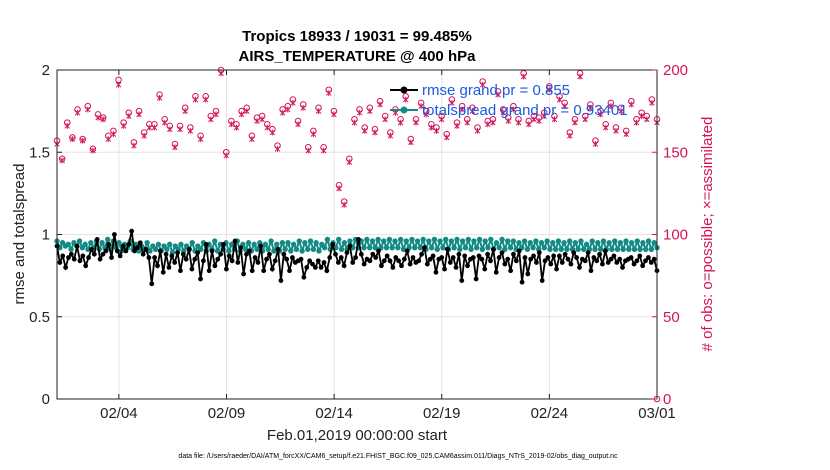 The image size is (830, 470). I want to click on legend-rmse-label: rmse grand pr = 0.855, so click(496, 90).